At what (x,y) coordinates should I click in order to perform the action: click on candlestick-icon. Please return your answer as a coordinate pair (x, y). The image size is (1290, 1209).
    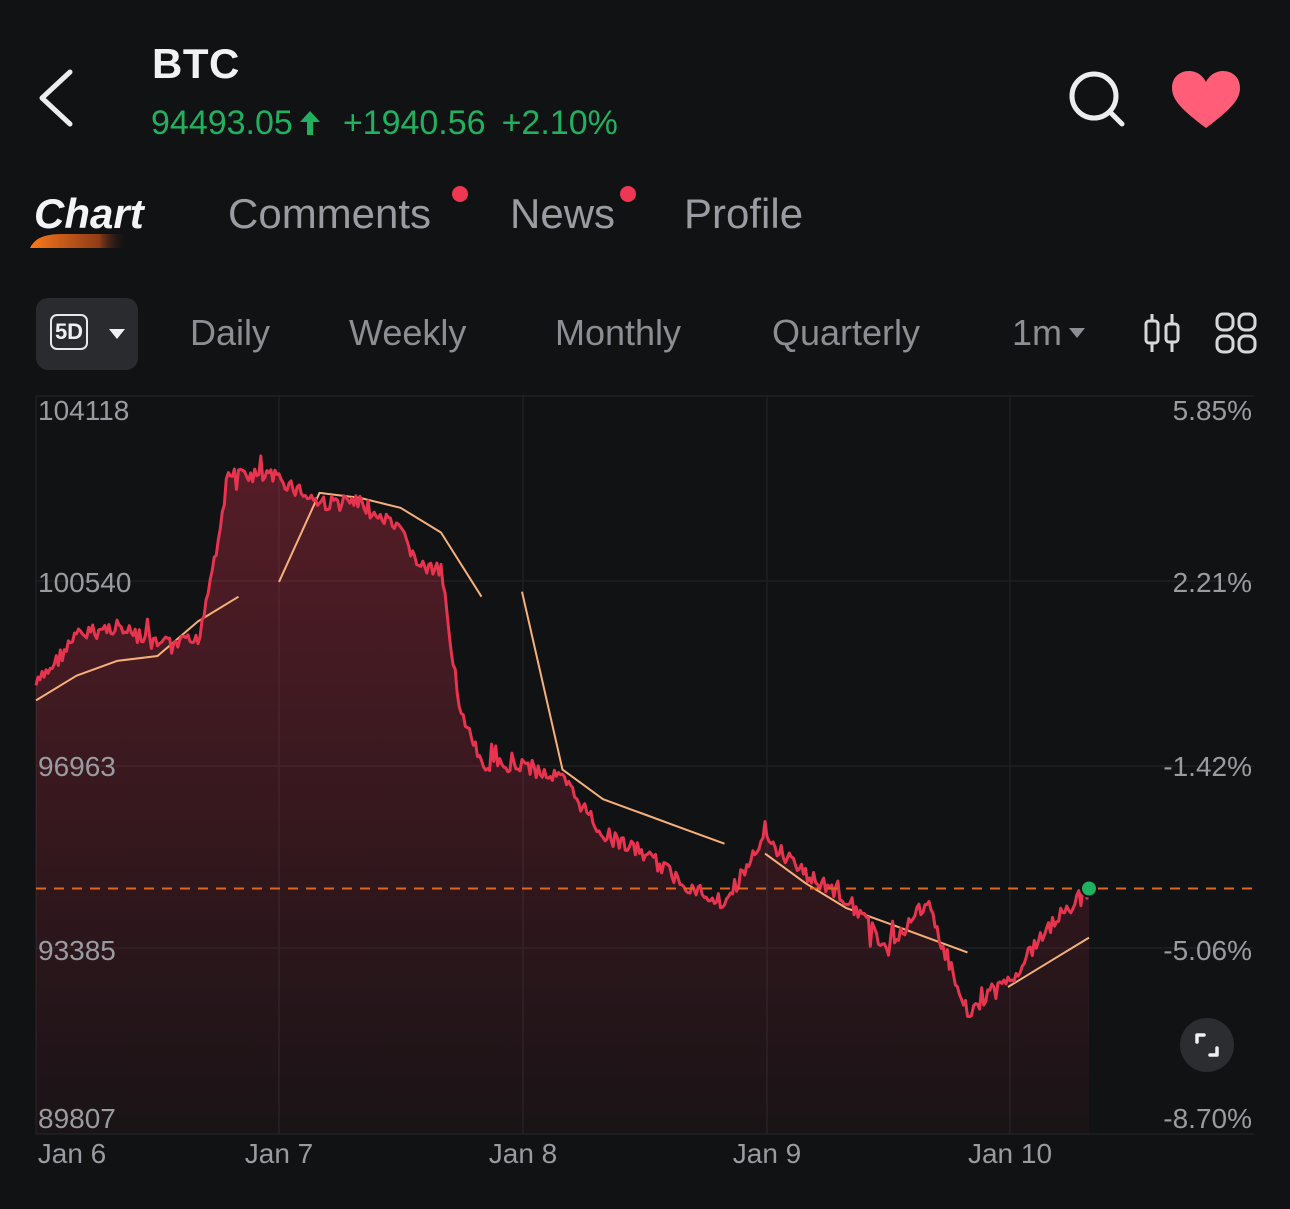
    Looking at the image, I should click on (1162, 333).